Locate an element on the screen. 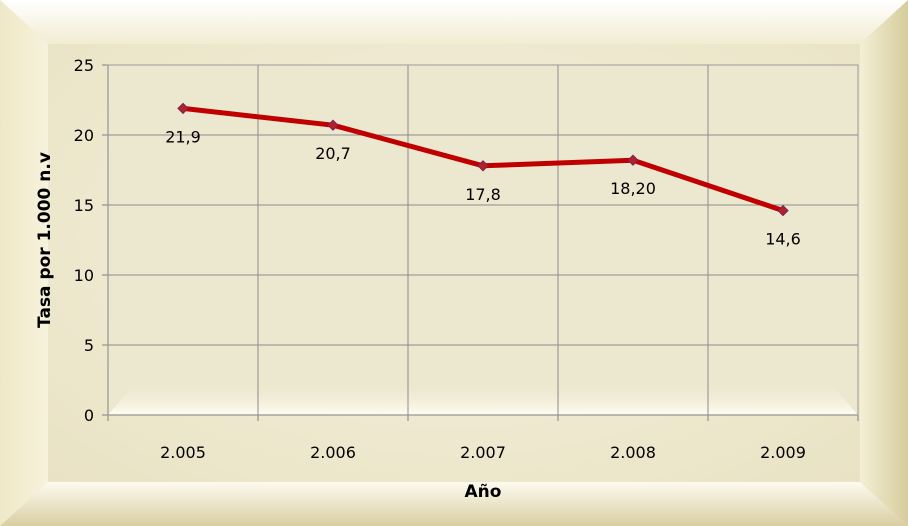  x-tick-label: 2.008 is located at coordinates (633, 452).